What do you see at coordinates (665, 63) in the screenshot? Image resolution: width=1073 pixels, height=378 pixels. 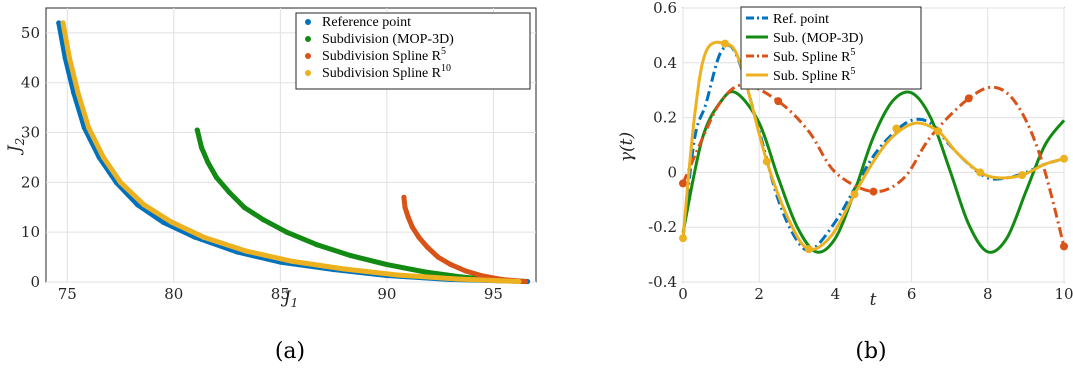 I see `panel-b-ytick-label: 0.4` at bounding box center [665, 63].